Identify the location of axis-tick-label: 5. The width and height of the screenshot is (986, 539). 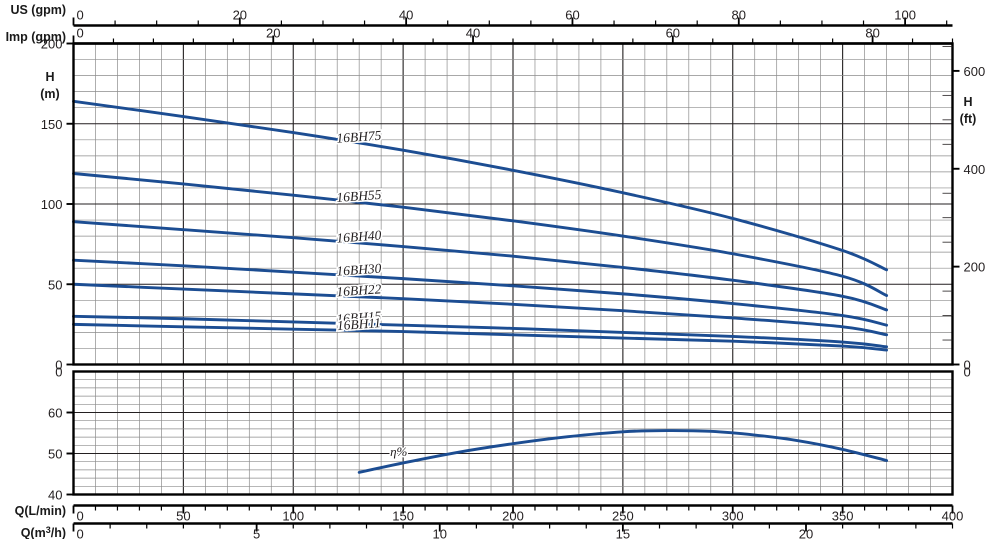
(256, 533).